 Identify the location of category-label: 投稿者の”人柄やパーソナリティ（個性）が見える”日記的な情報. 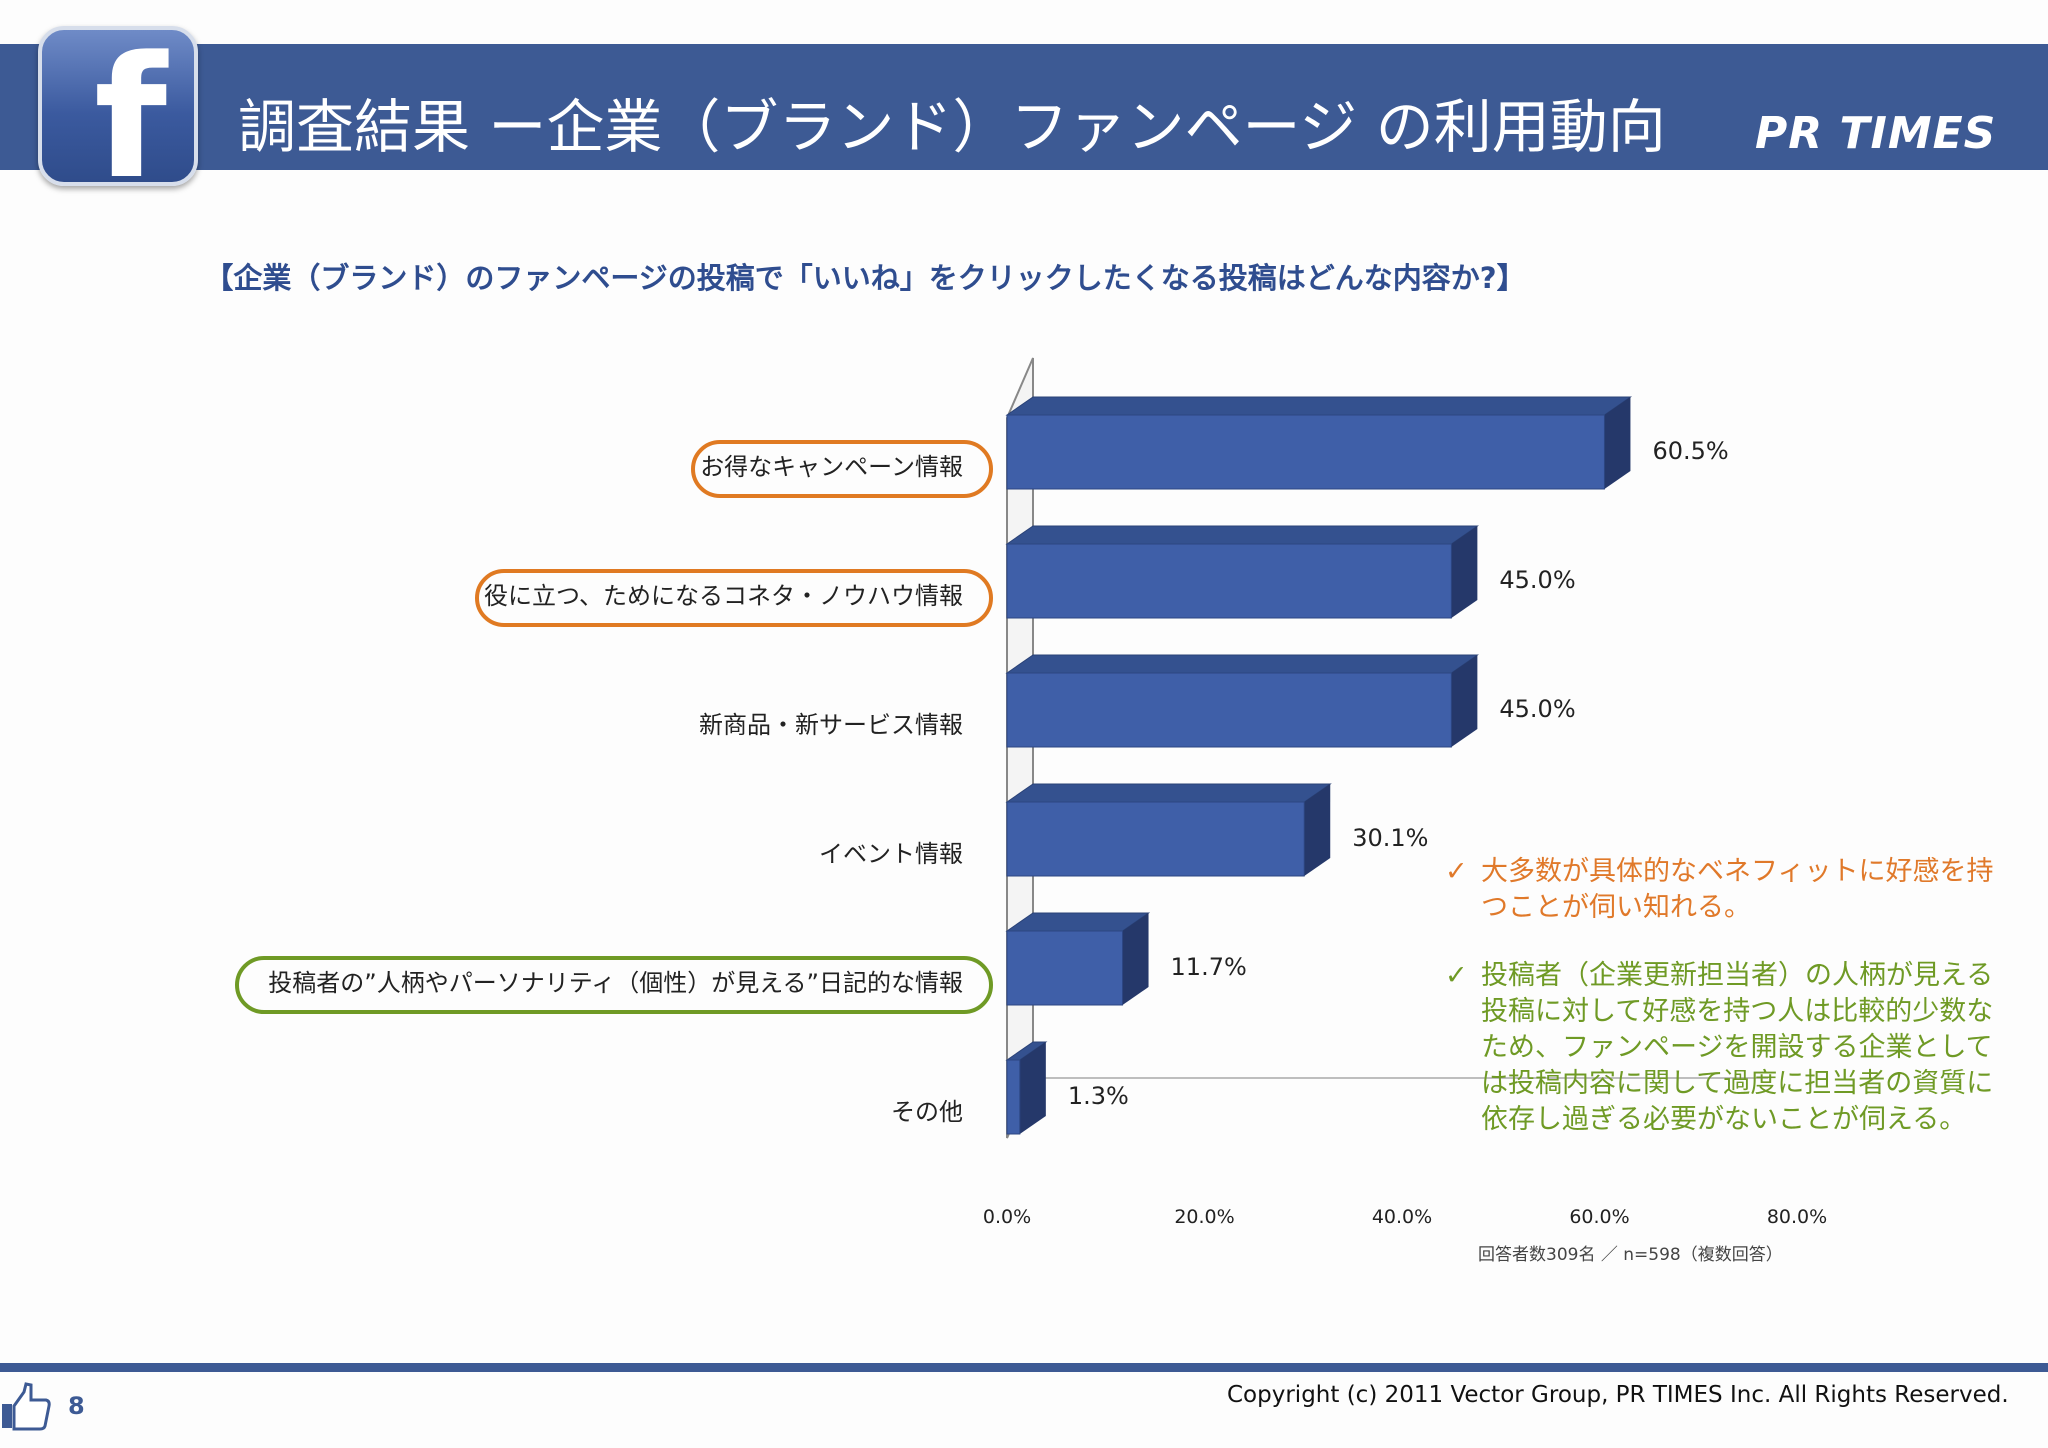
(615, 983).